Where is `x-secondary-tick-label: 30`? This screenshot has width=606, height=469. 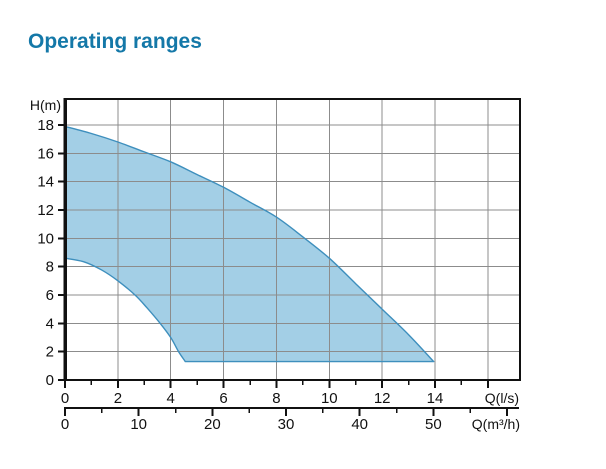
x-secondary-tick-label: 30 is located at coordinates (286, 424).